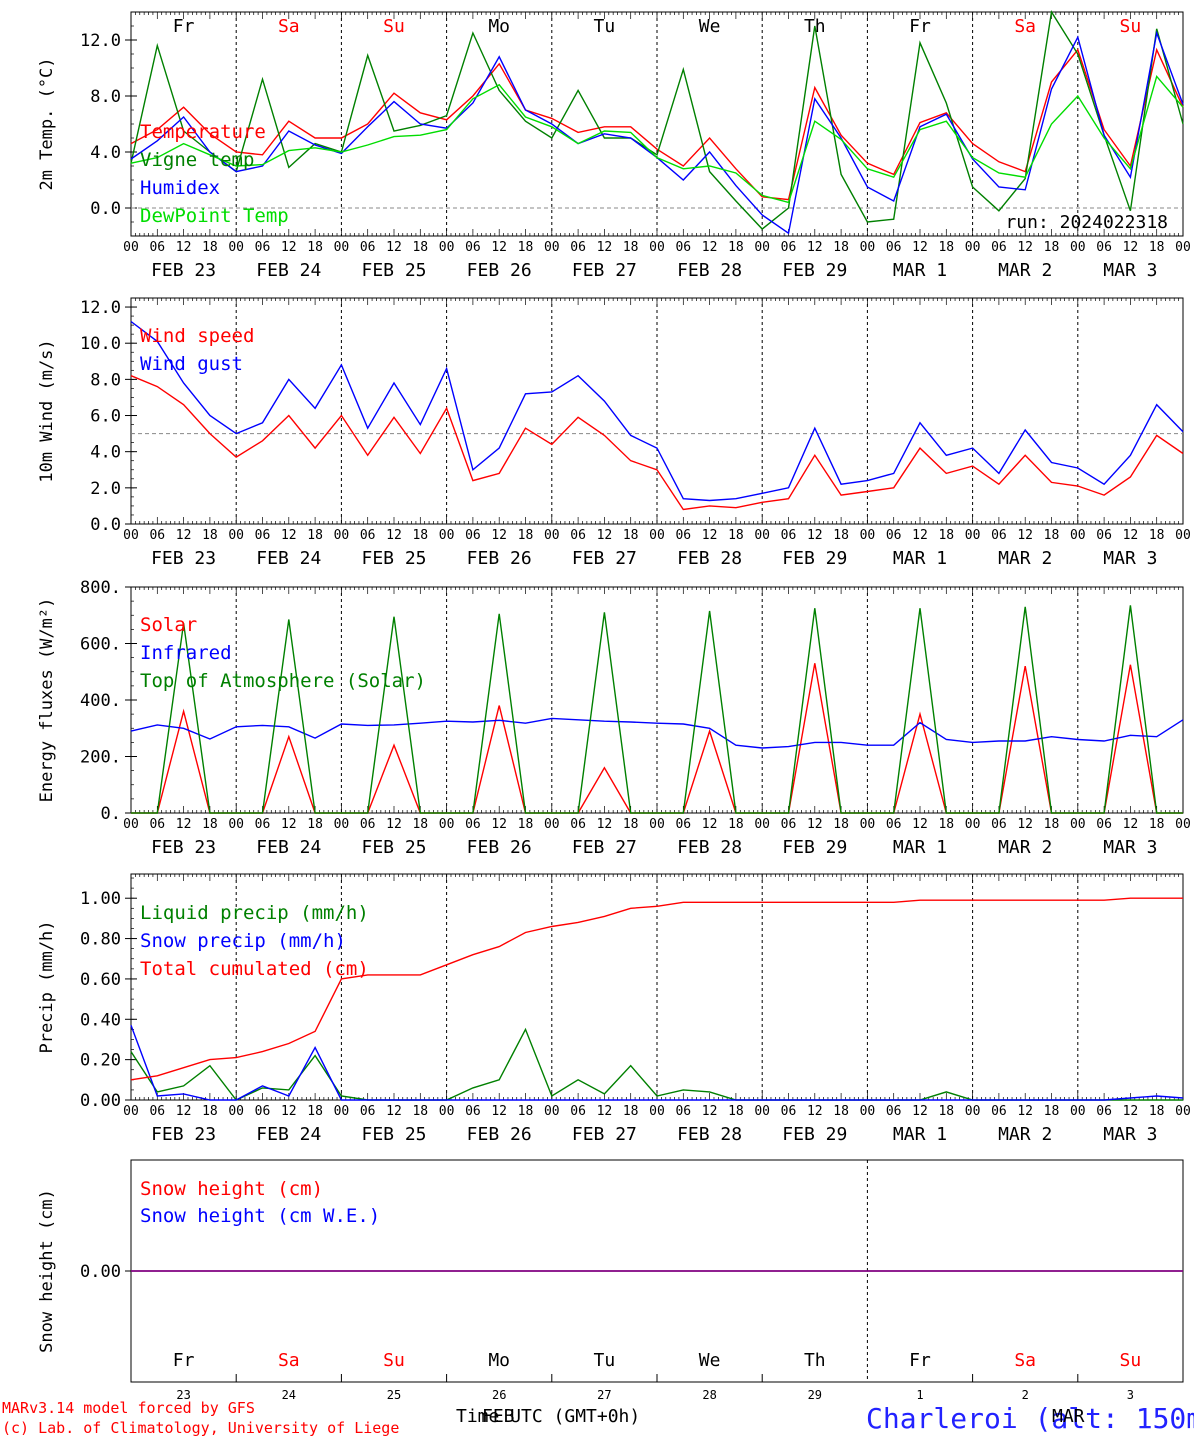  Describe the element at coordinates (47, 700) in the screenshot. I see `y-axis-label: Energy fluxes (W/m²)` at that location.